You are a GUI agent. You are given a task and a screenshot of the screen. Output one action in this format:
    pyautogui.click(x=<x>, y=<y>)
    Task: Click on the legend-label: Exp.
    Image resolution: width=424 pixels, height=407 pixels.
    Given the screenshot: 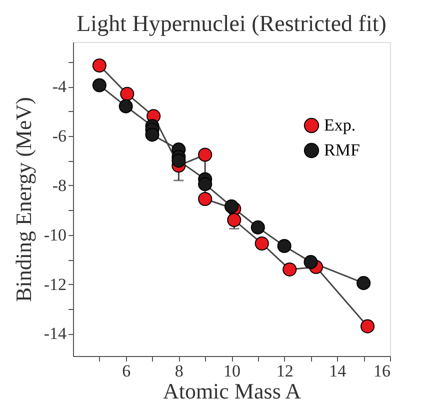 What is the action you would take?
    pyautogui.click(x=340, y=125)
    